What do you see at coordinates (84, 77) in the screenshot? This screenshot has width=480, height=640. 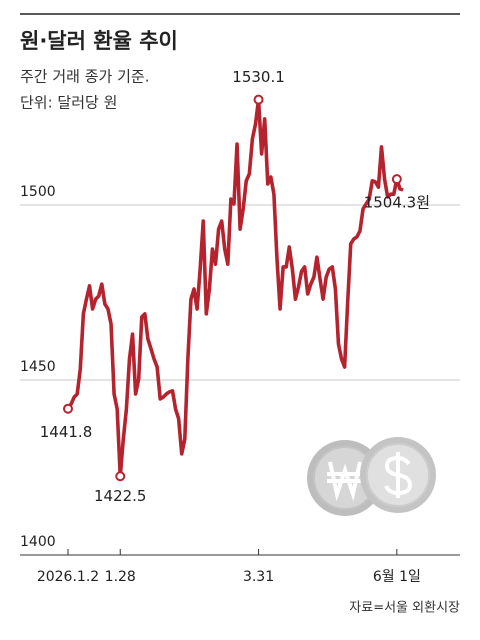 I see `subtitle: 주간 거래 종가 기준.` at bounding box center [84, 77].